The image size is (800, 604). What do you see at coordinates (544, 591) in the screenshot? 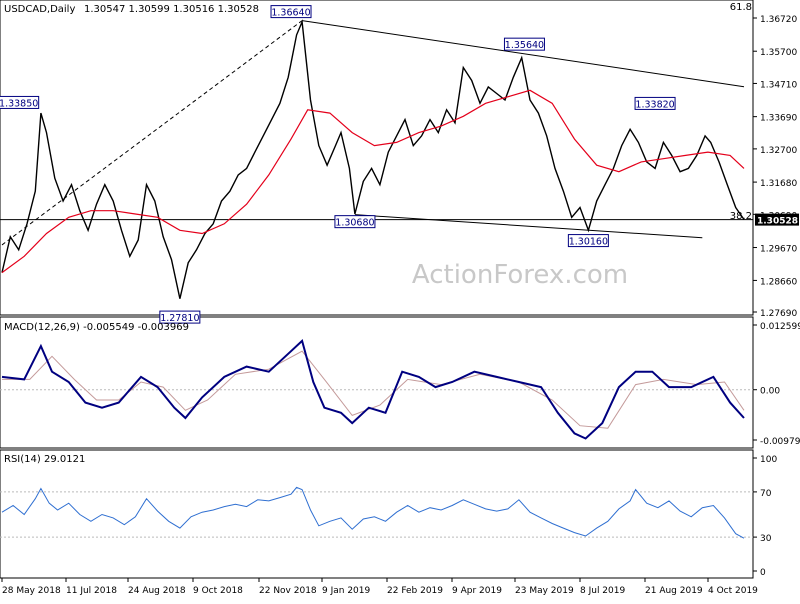
I see `x-axis-label: 23 May 2019` at bounding box center [544, 591].